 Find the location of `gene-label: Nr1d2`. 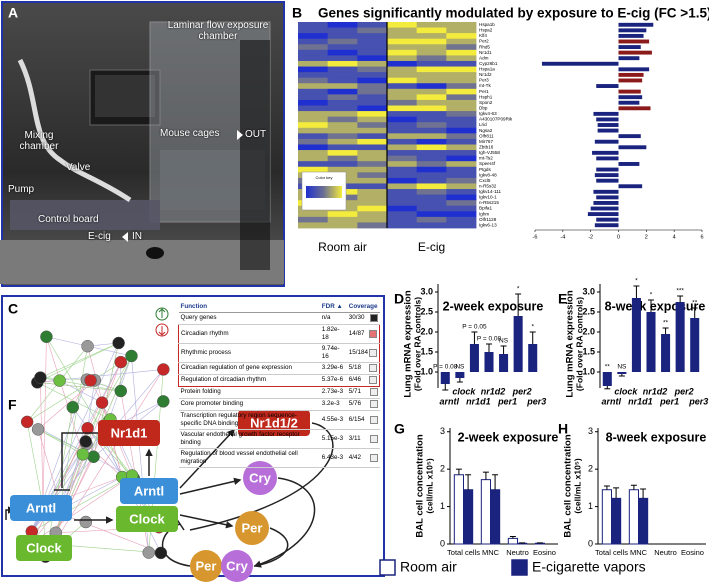

gene-label: Nr1d2 is located at coordinates (485, 74).